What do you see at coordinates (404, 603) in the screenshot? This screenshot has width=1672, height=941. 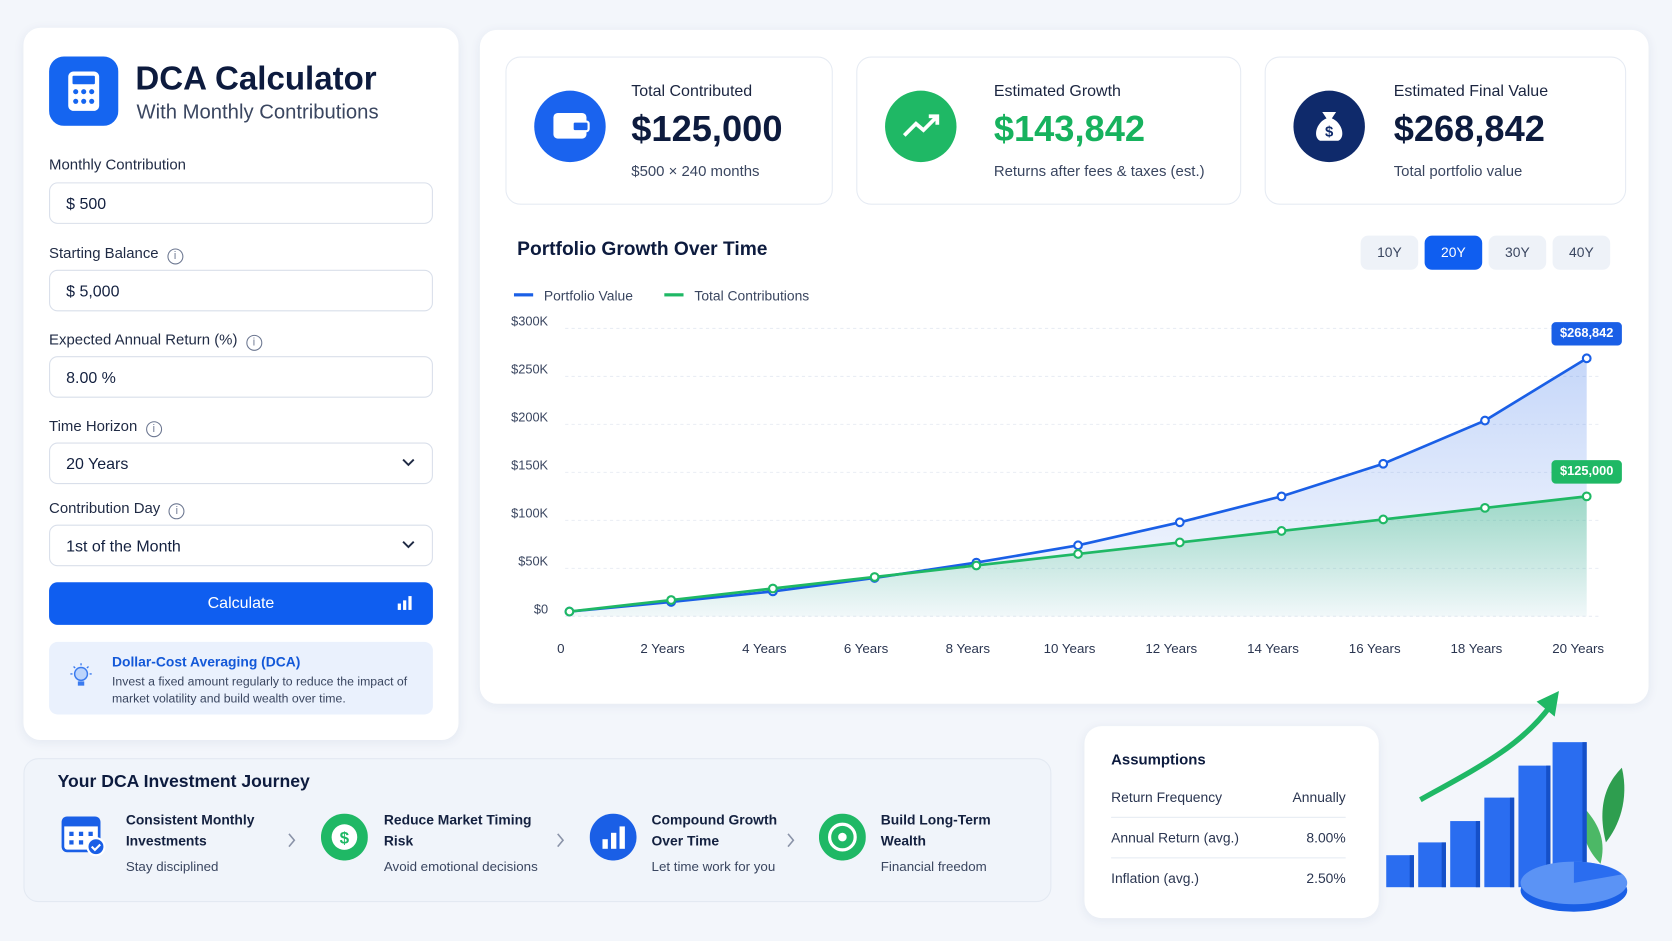 I see `button-icon` at bounding box center [404, 603].